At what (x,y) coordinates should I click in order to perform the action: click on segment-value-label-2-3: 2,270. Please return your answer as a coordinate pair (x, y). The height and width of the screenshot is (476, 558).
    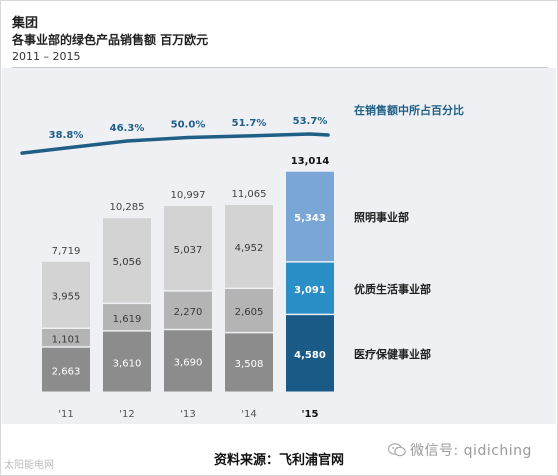
    Looking at the image, I should click on (188, 312).